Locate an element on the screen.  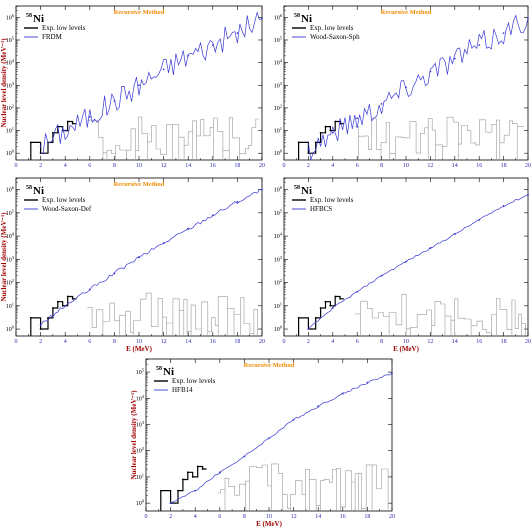
method-title: Recursive Method is located at coordinates (406, 12).